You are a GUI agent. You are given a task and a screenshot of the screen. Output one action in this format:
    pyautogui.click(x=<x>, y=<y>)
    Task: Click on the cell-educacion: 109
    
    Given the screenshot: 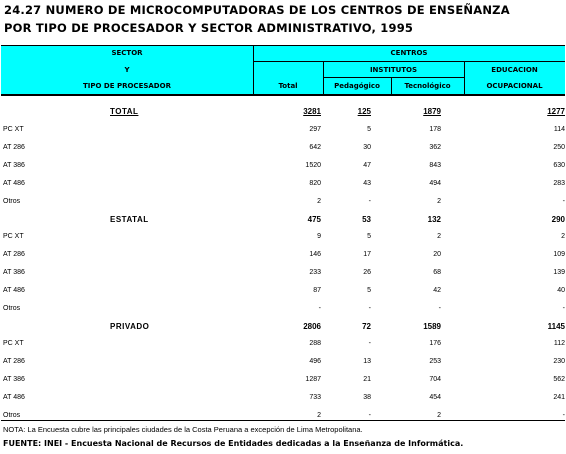 What is the action you would take?
    pyautogui.click(x=559, y=254)
    